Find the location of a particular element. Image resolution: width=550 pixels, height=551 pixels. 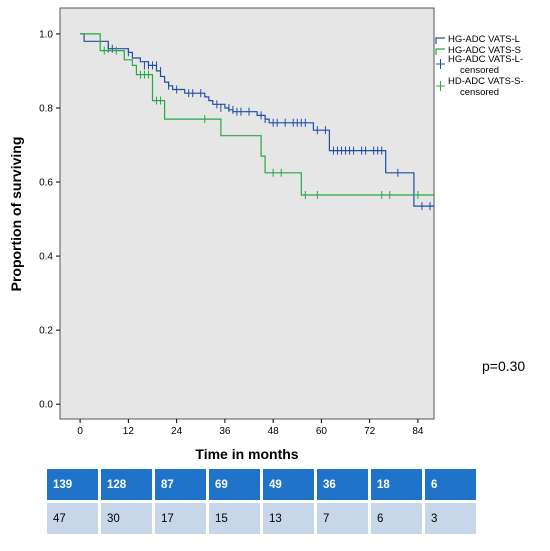

y-tick-label: 0.8 is located at coordinates (46, 108).